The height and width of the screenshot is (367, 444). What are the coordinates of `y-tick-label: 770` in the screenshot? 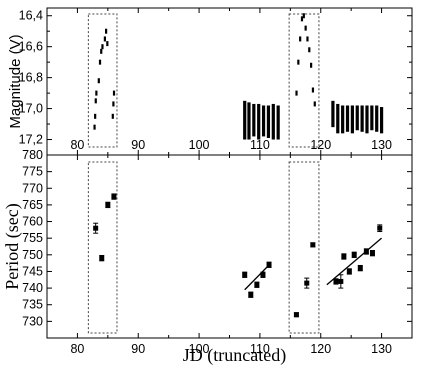 It's located at (32, 188).